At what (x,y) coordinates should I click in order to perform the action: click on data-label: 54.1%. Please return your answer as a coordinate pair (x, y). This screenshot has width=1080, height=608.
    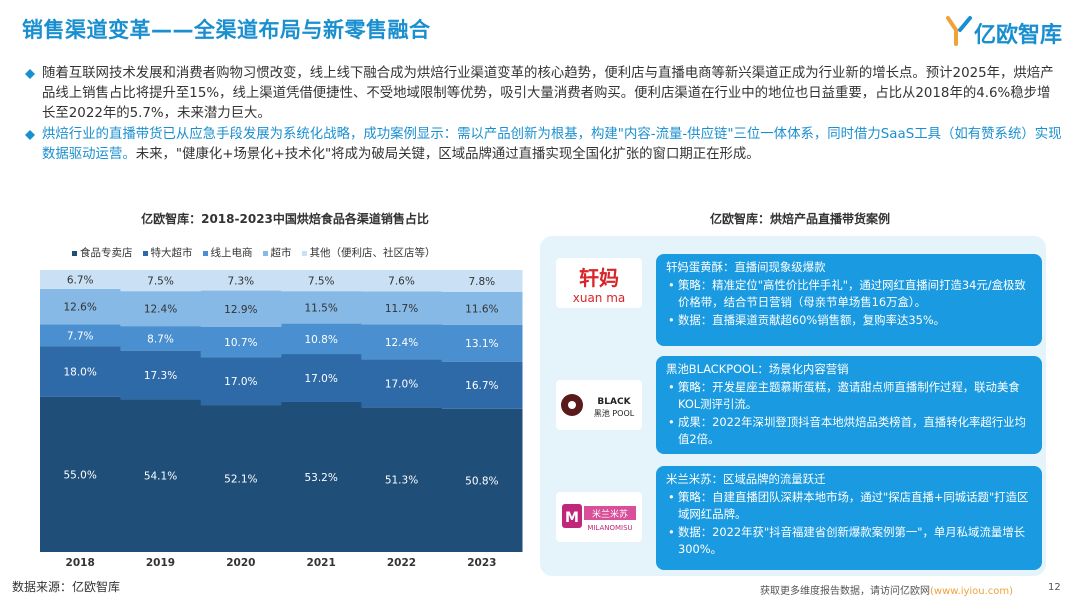
    Looking at the image, I should click on (160, 477).